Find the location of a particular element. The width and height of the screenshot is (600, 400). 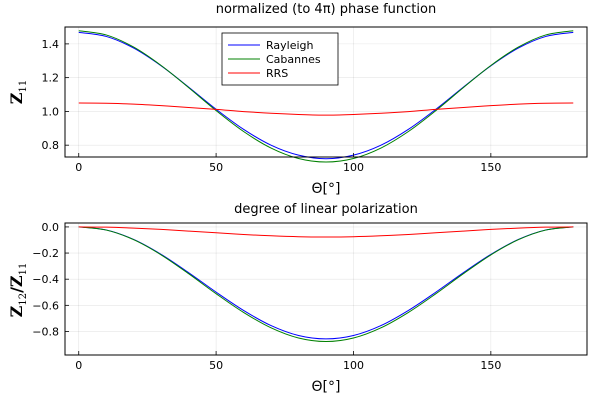

y-tick-label: 1.2 is located at coordinates (51, 78).